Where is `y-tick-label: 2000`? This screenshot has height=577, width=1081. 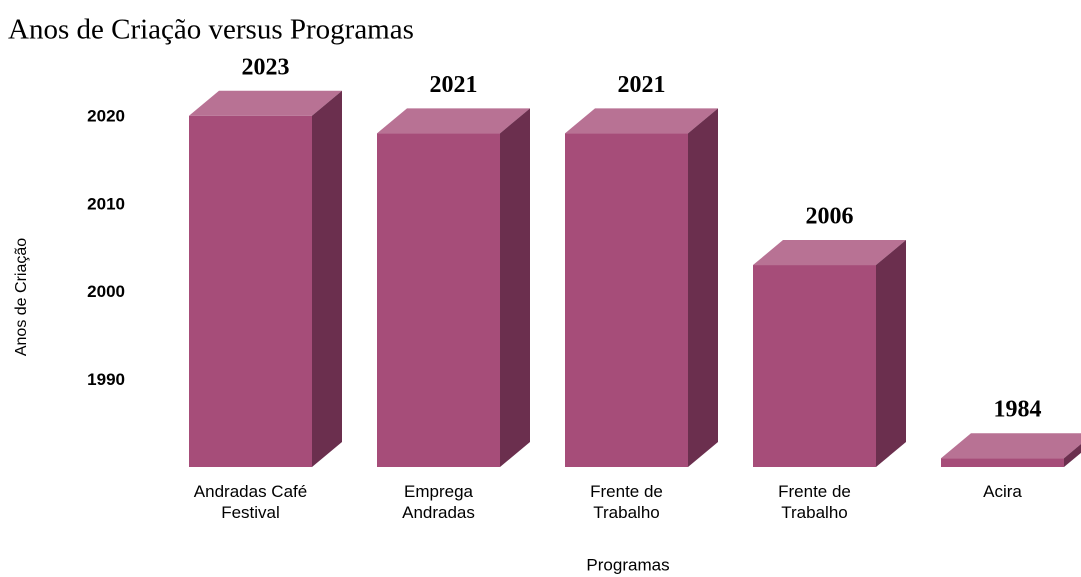 y-tick-label: 2000 is located at coordinates (106, 291).